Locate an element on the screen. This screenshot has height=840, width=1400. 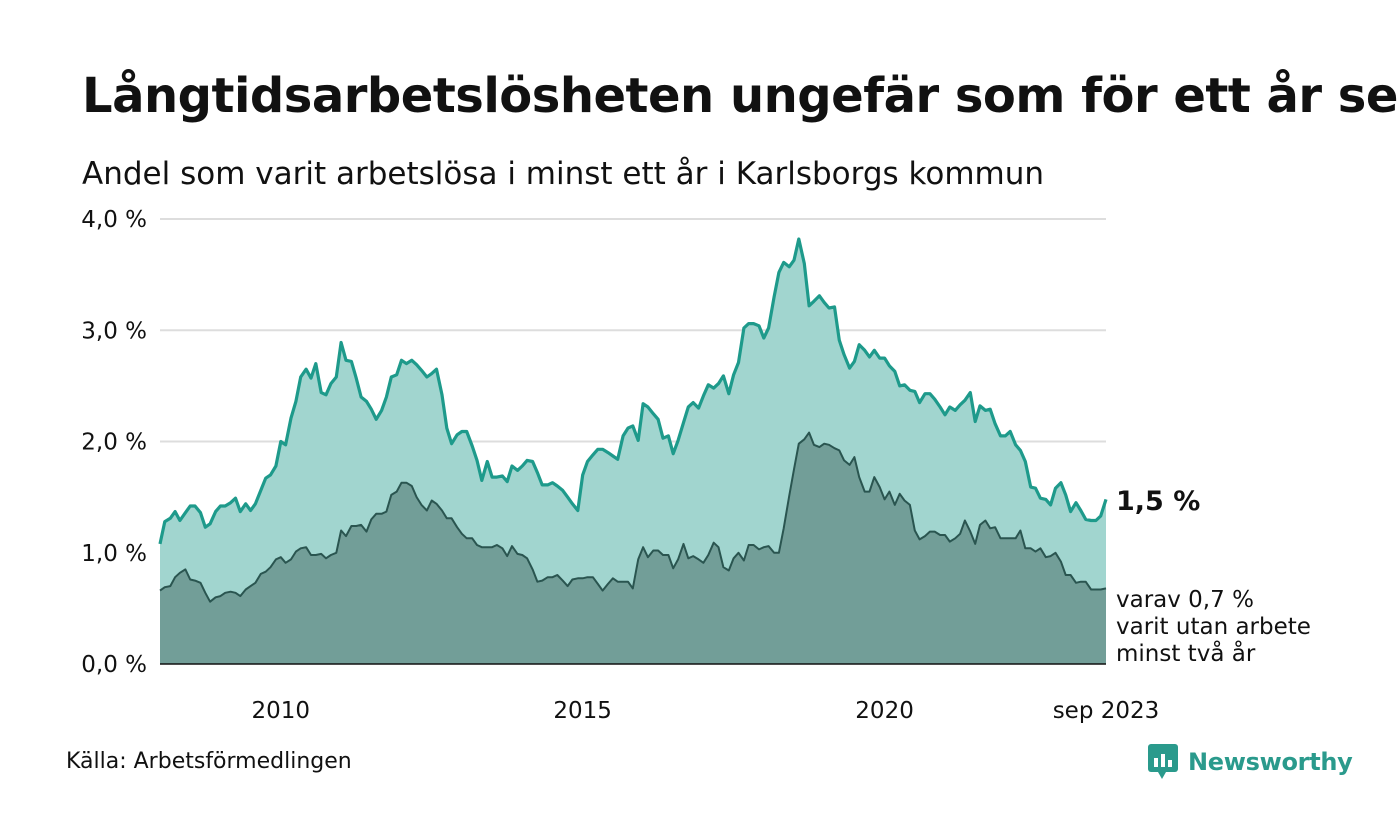
y-tick-label: 4,0 % is located at coordinates (114, 220).